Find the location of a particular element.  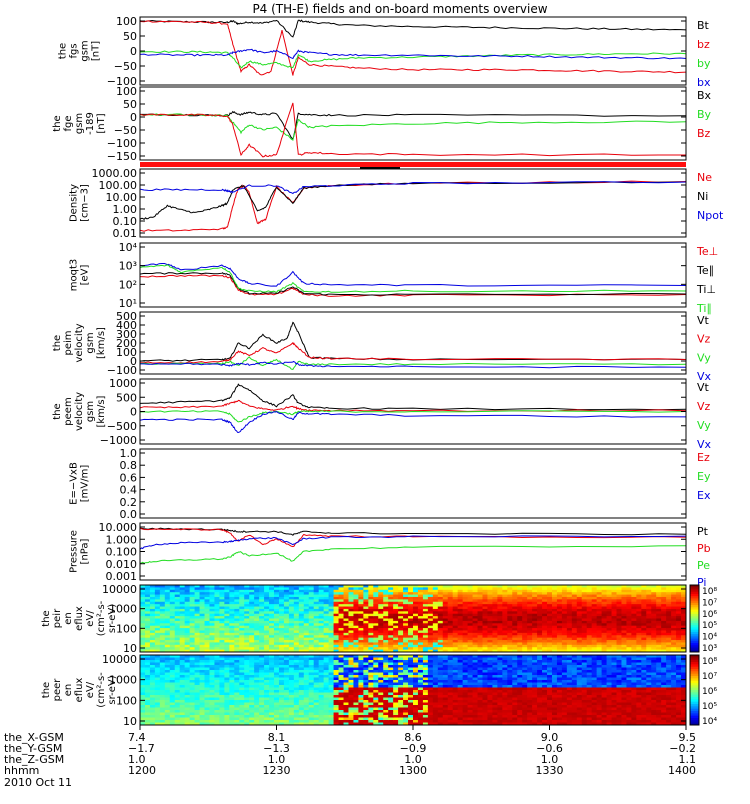

series-line-Ne is located at coordinates (413, 206).